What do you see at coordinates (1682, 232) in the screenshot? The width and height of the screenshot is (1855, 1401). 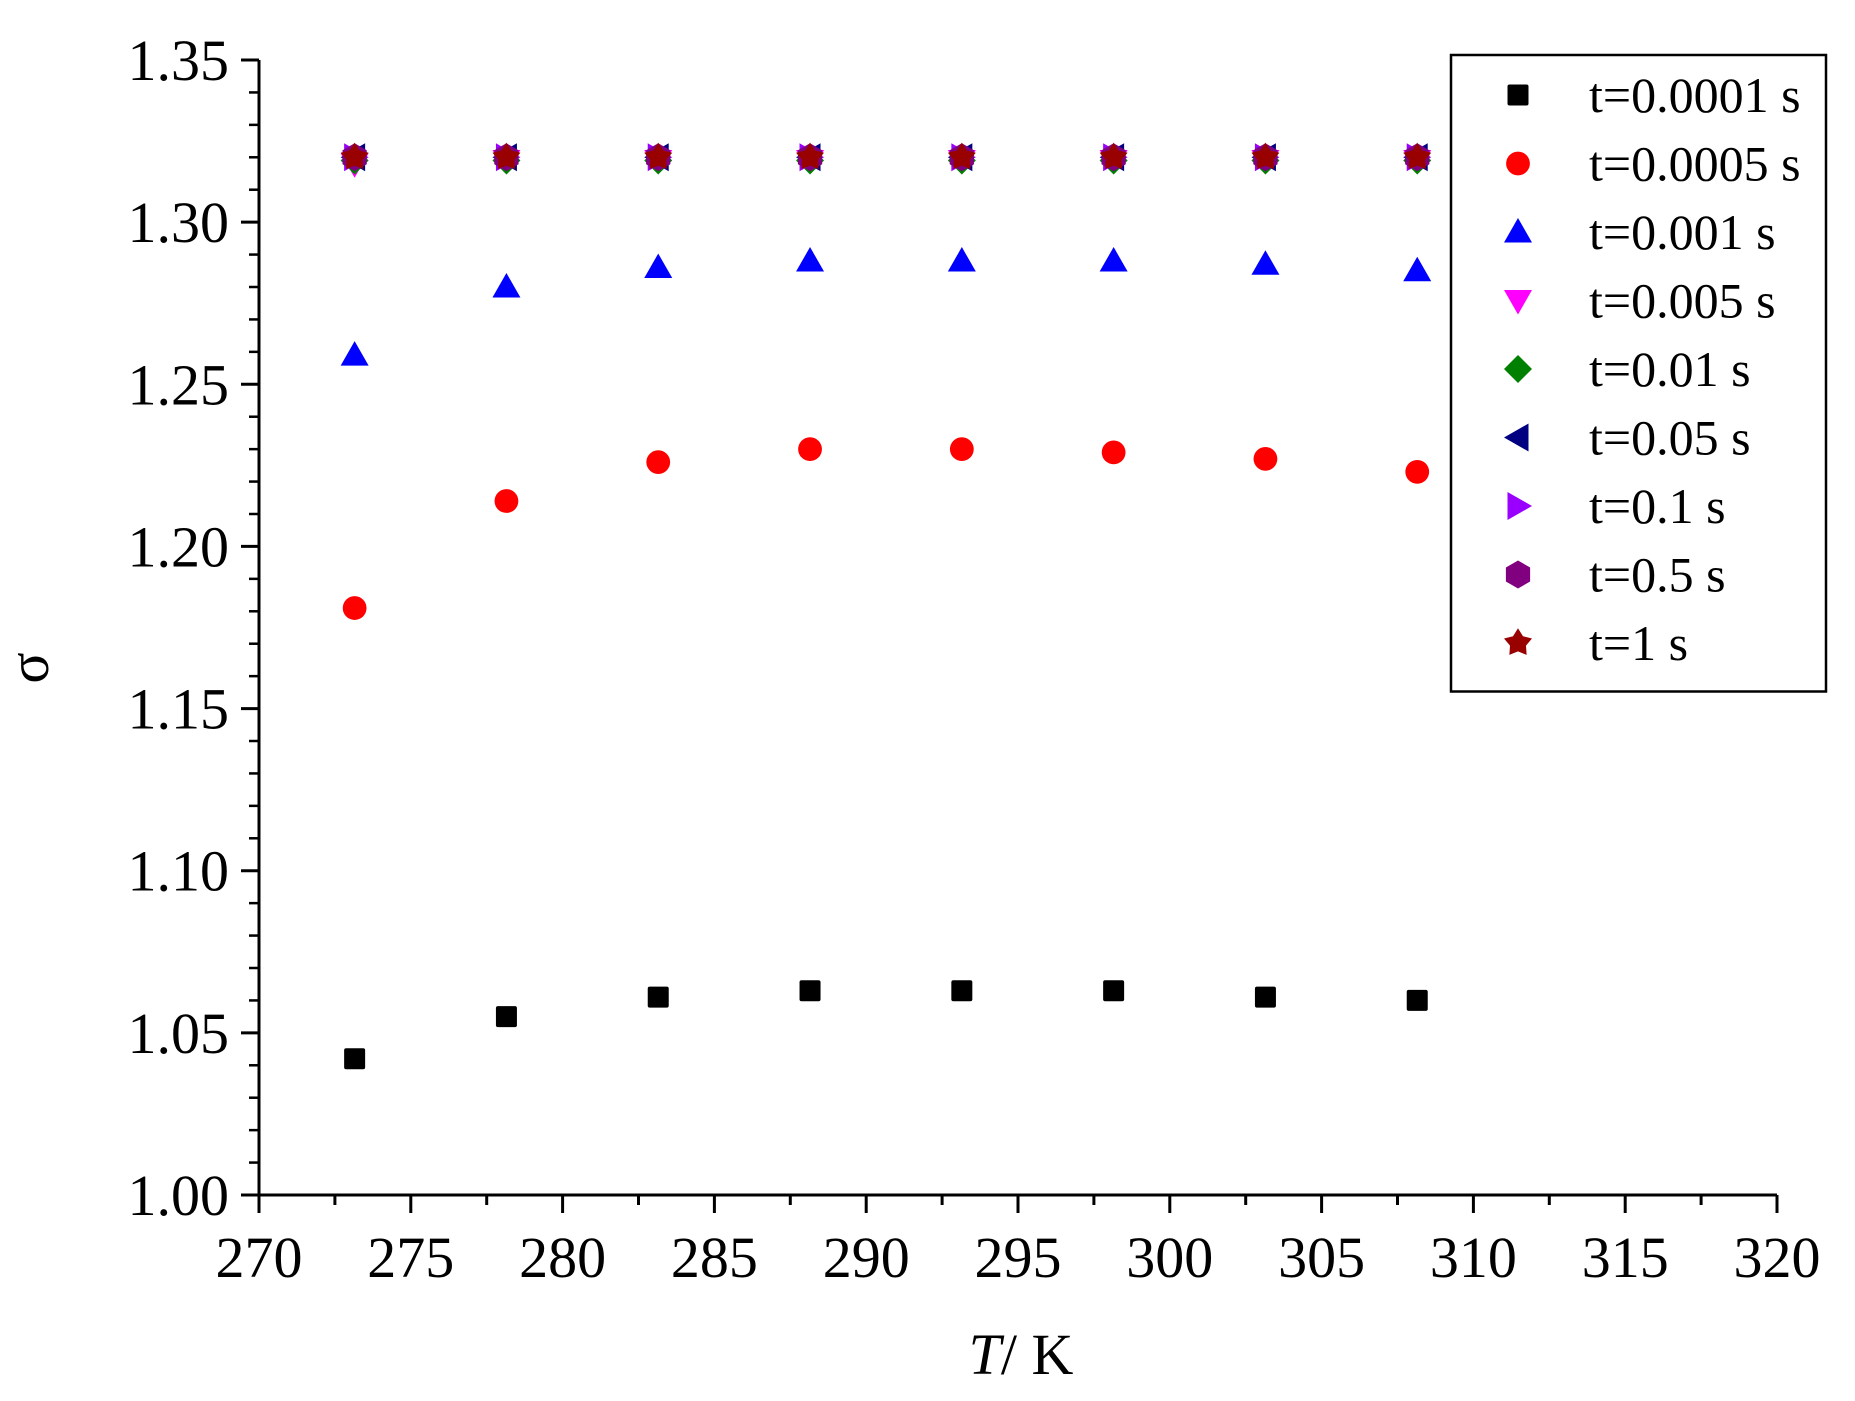 I see `legend-label: t=0.001 s` at bounding box center [1682, 232].